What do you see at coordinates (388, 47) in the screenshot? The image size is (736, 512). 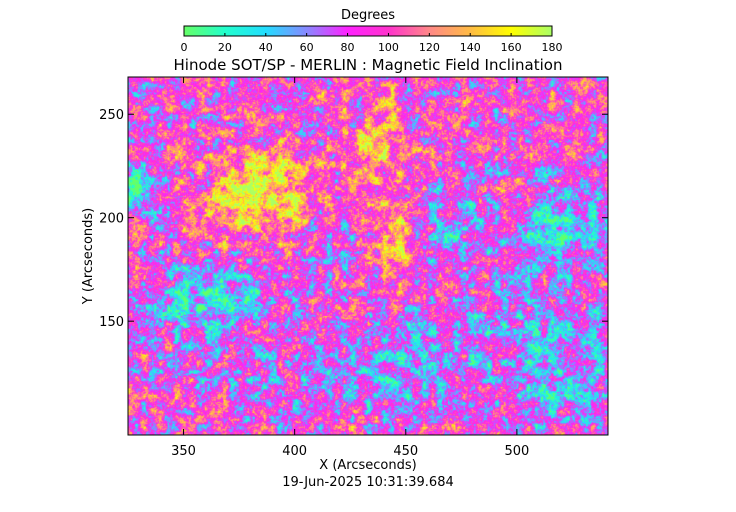 I see `colorbar-tick-label: 100` at bounding box center [388, 47].